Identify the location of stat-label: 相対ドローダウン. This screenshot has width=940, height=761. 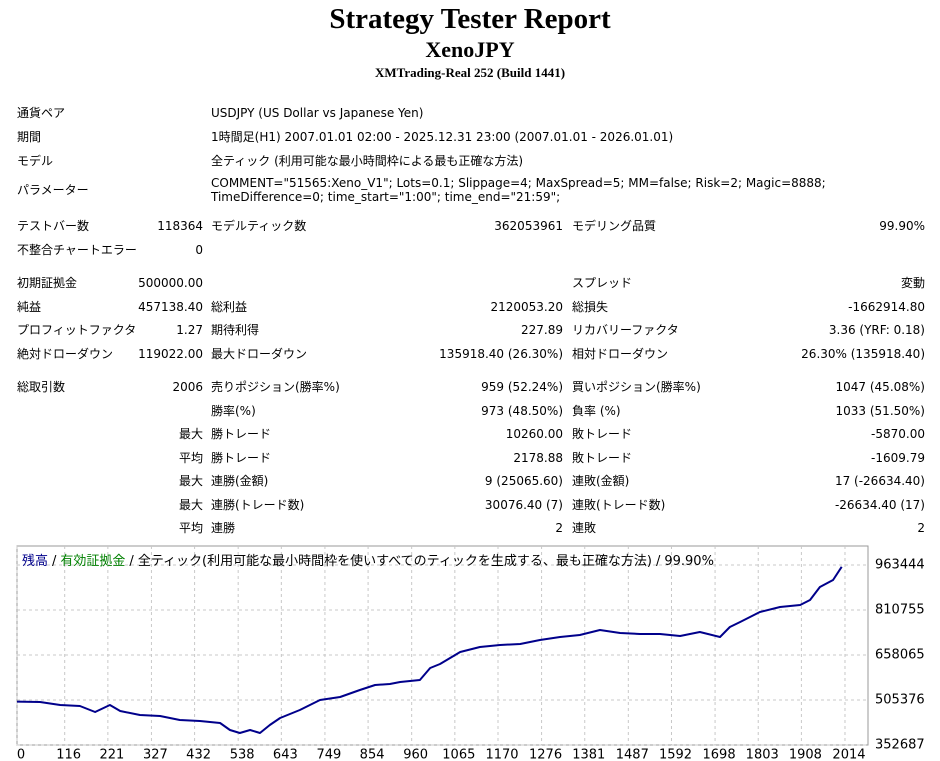
(620, 354).